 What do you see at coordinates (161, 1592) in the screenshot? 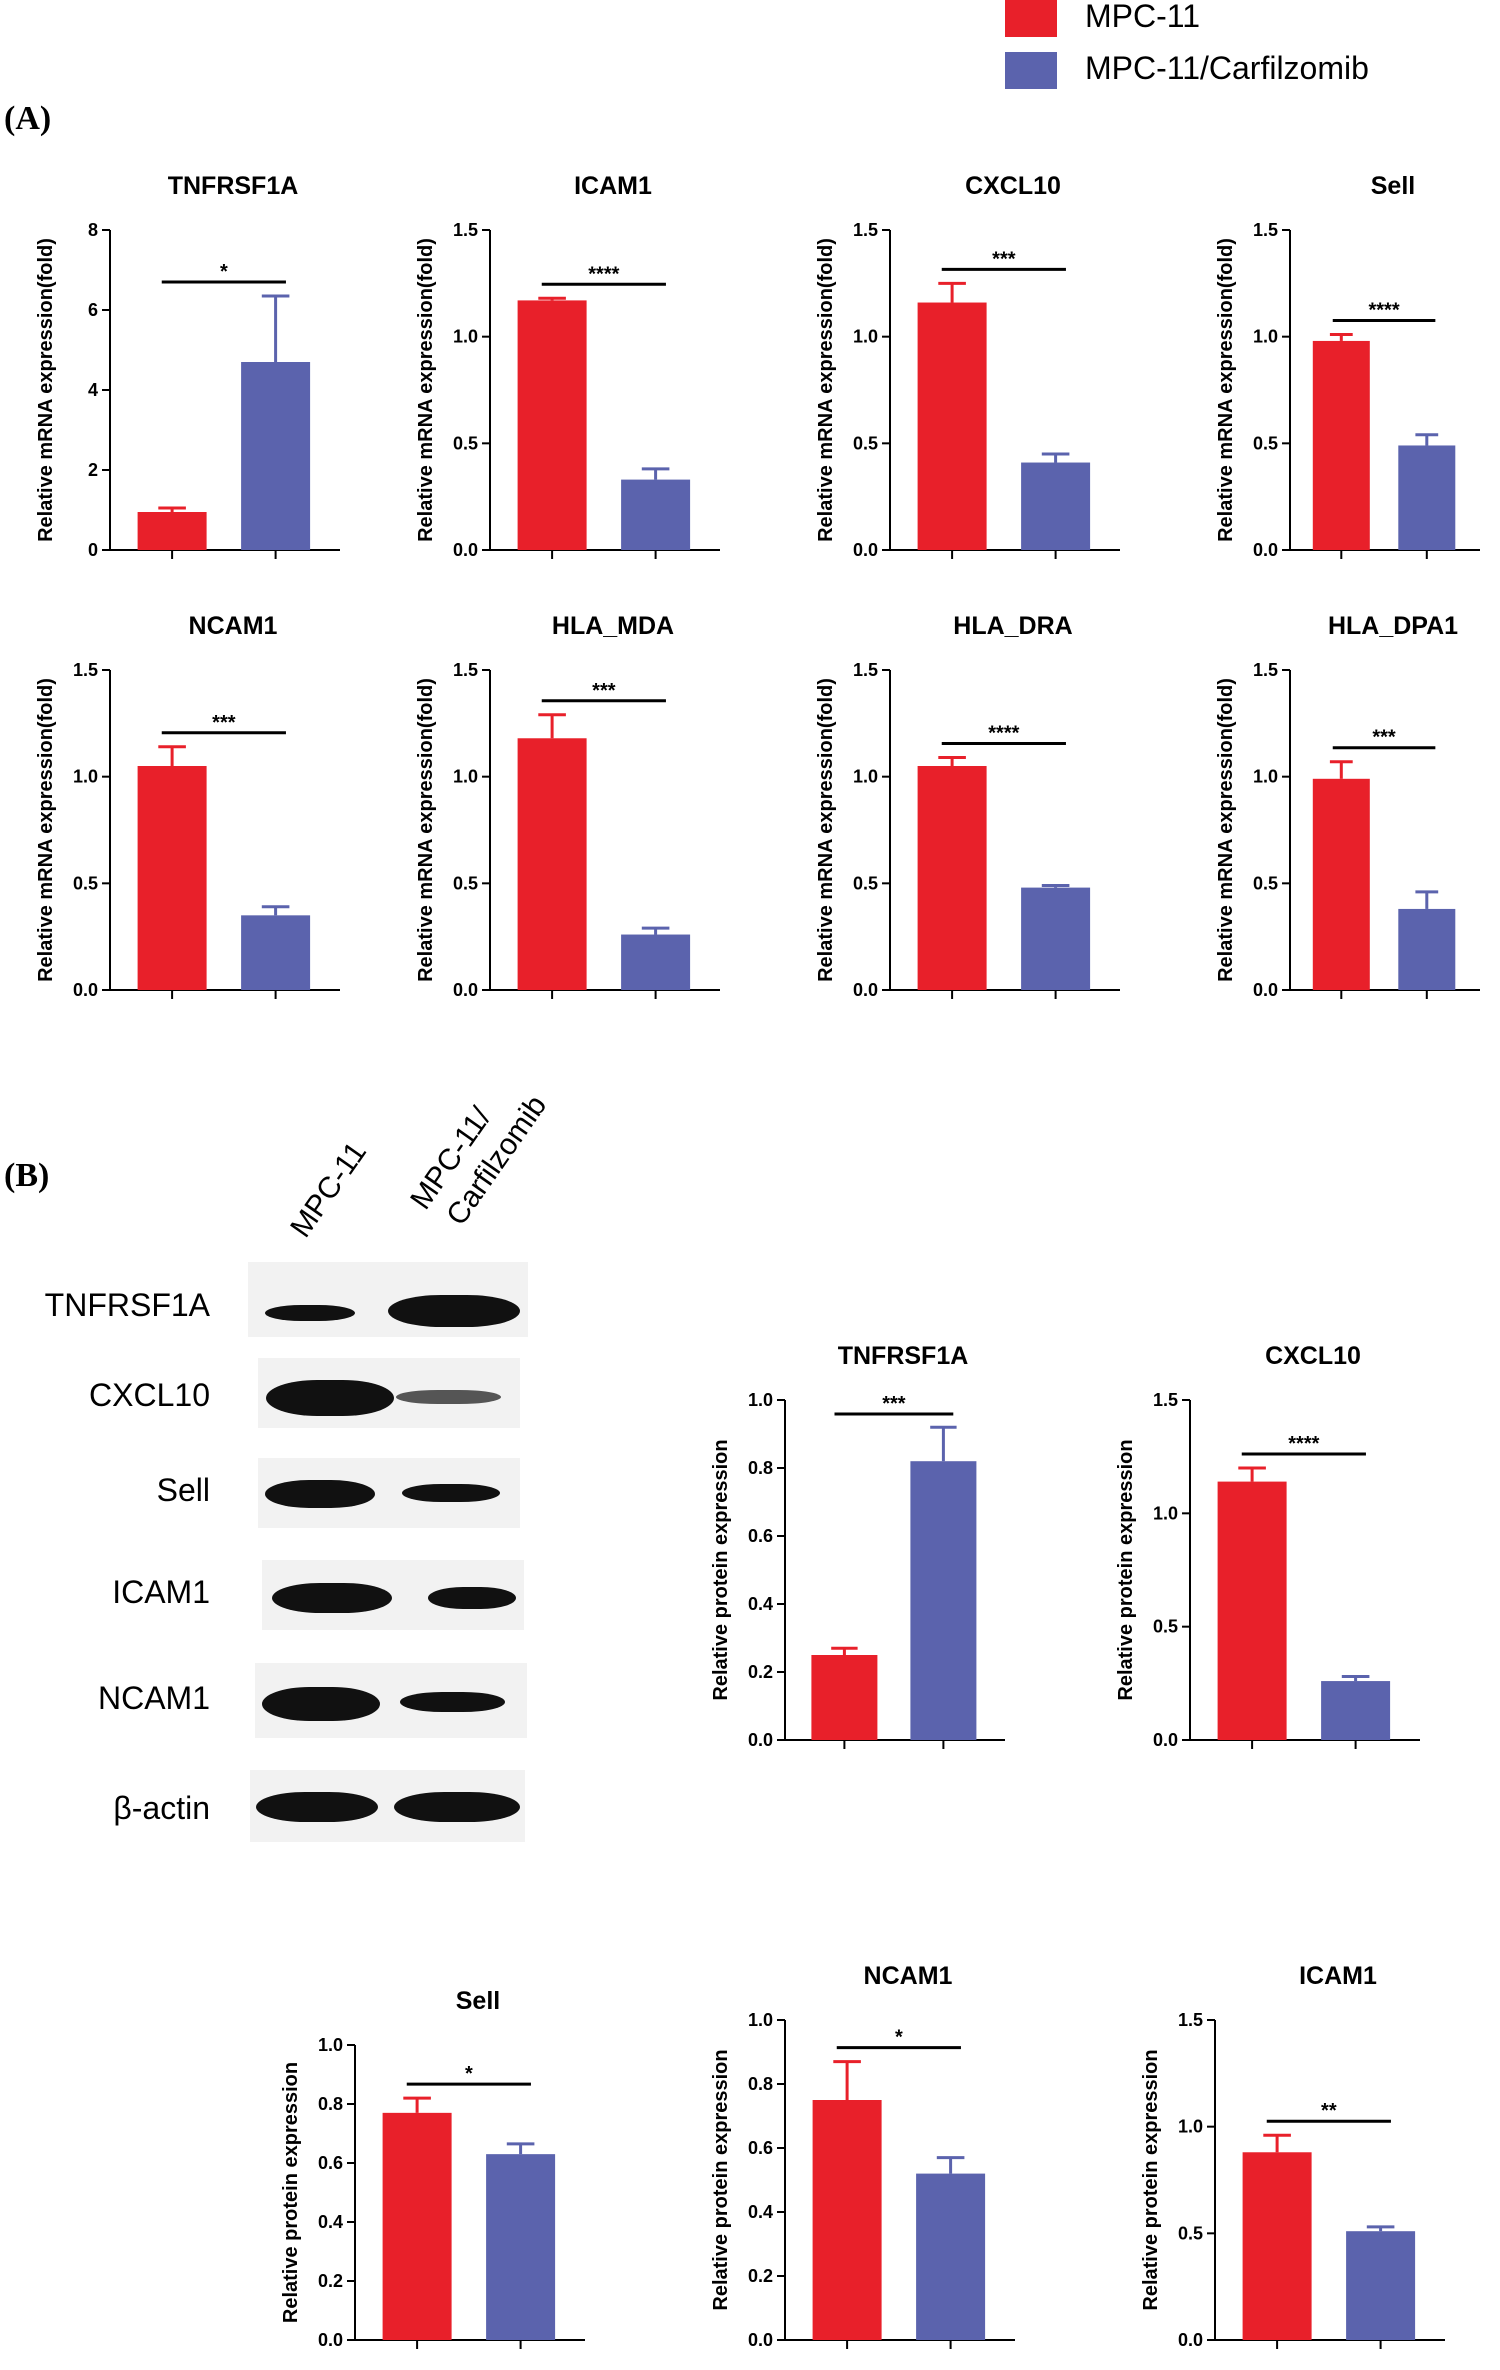
I see `blot-label-icam1: ICAM1` at bounding box center [161, 1592].